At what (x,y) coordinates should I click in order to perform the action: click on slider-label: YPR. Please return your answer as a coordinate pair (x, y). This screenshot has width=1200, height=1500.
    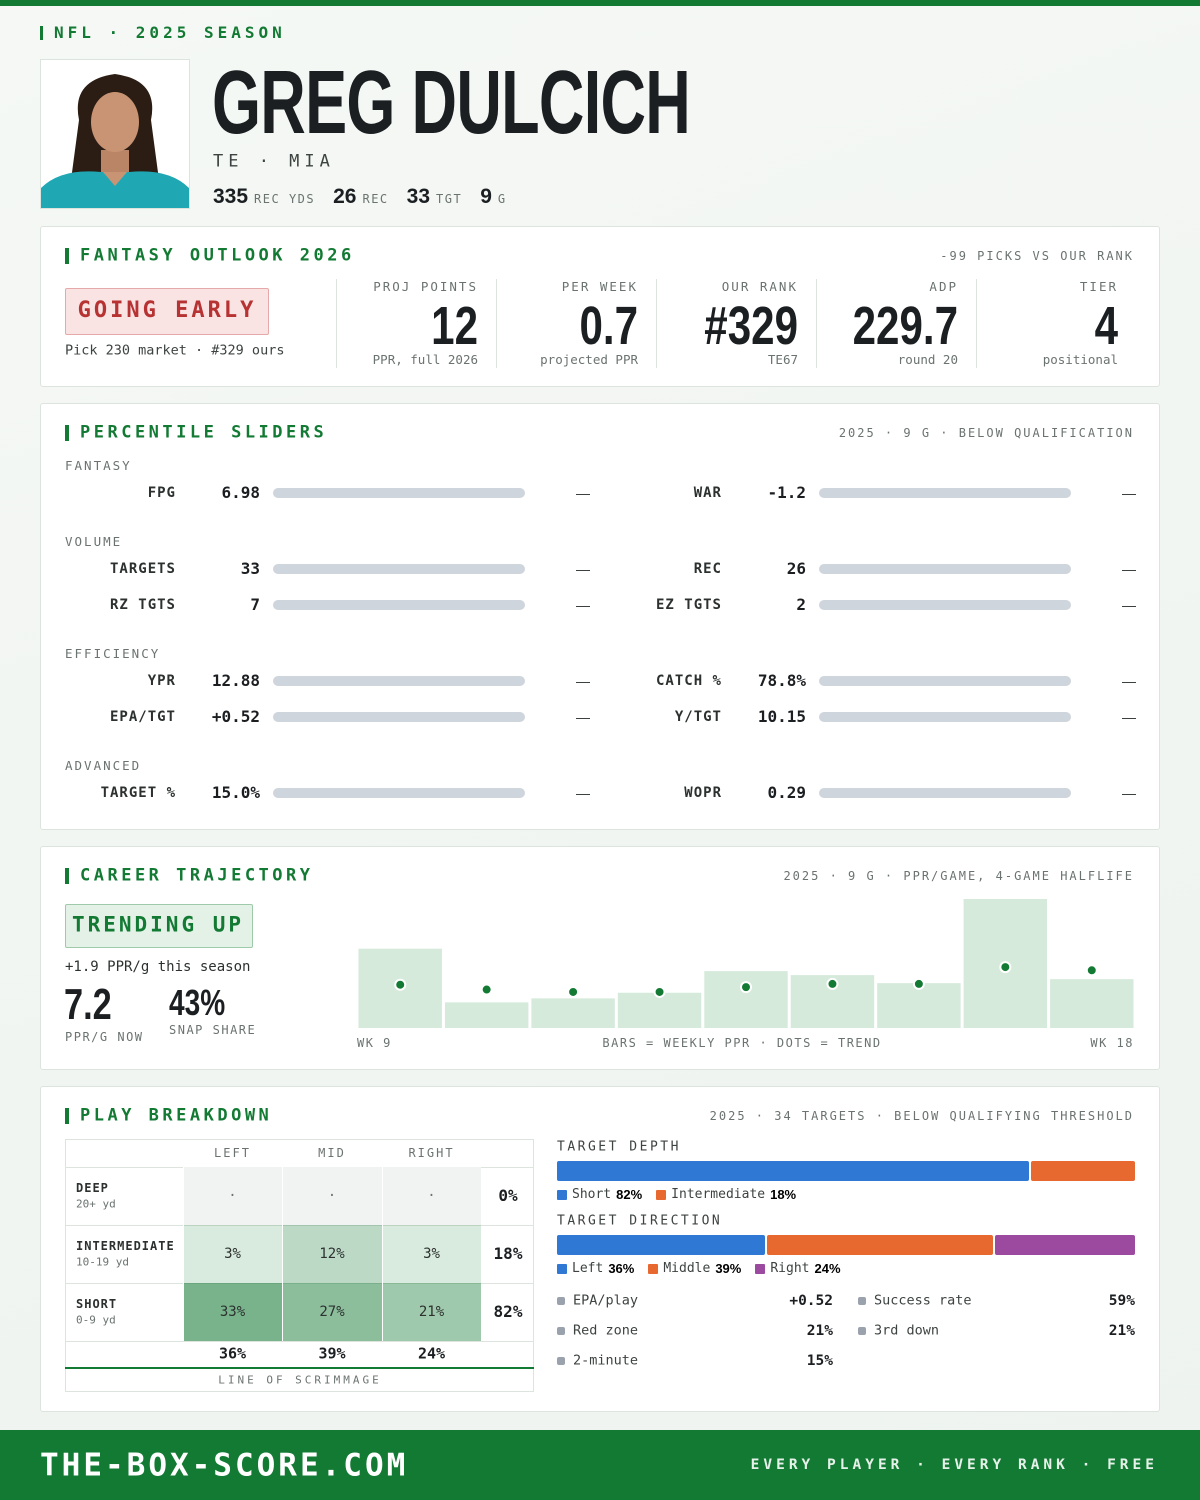
    Looking at the image, I should click on (161, 681).